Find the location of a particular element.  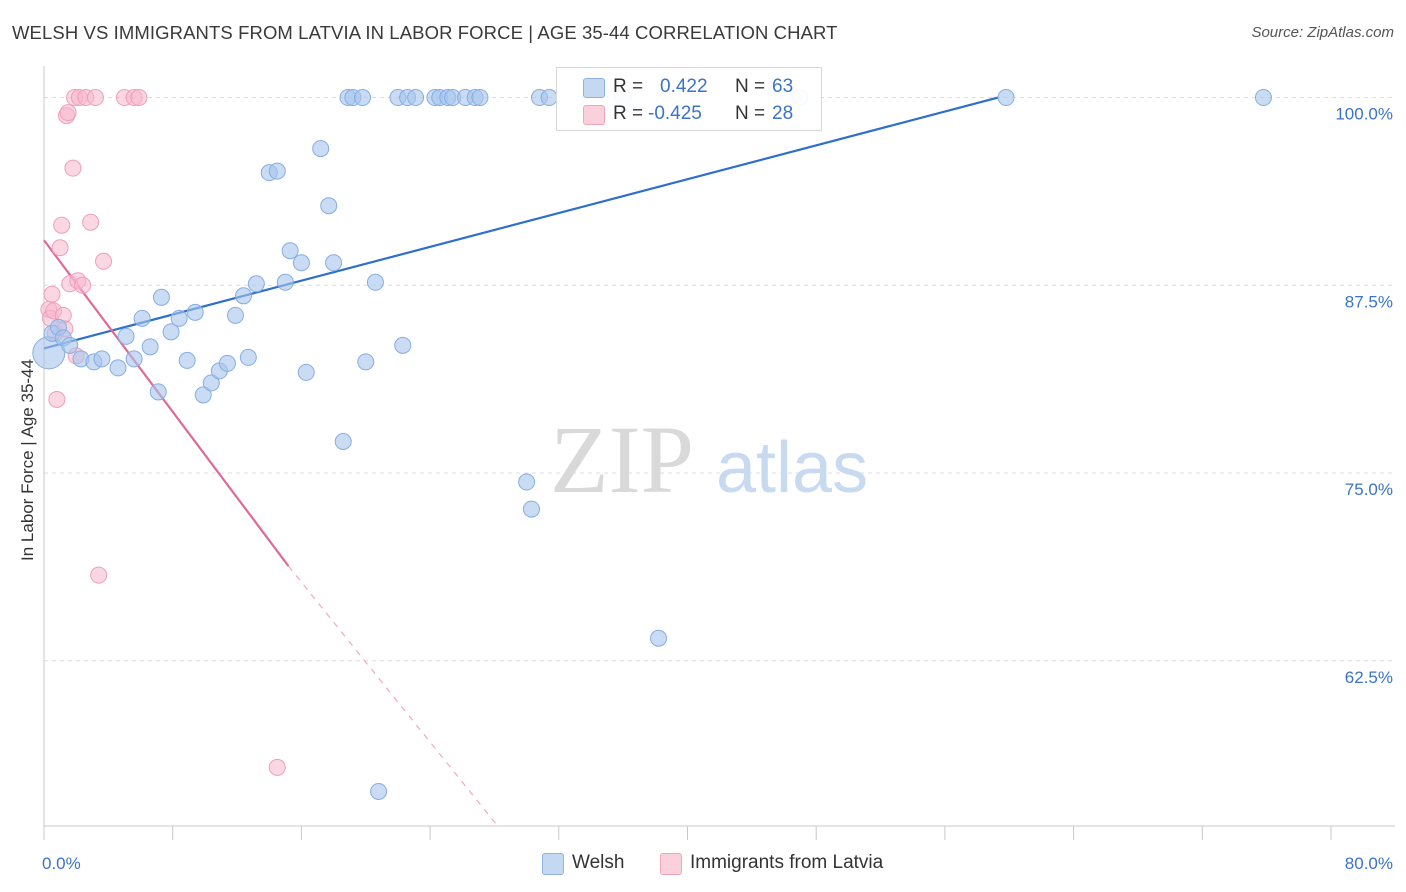

trend-line-latvia is located at coordinates (166, 403).